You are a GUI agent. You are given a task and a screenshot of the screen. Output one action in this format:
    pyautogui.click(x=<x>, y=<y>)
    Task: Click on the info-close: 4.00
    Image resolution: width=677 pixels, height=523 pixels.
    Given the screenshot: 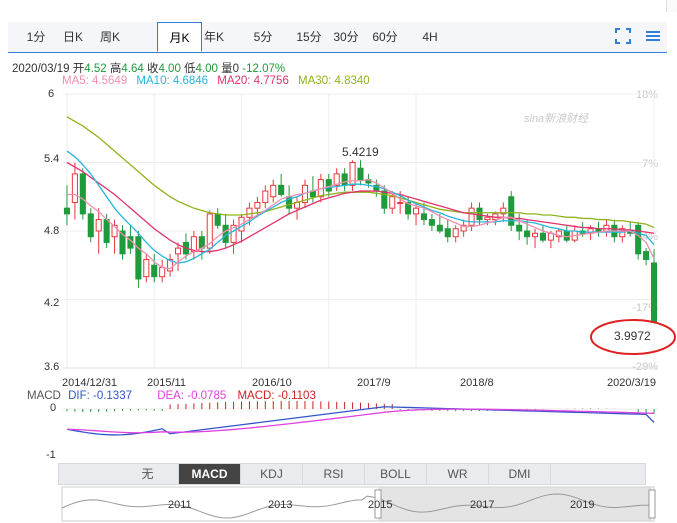 What is the action you would take?
    pyautogui.click(x=169, y=69)
    